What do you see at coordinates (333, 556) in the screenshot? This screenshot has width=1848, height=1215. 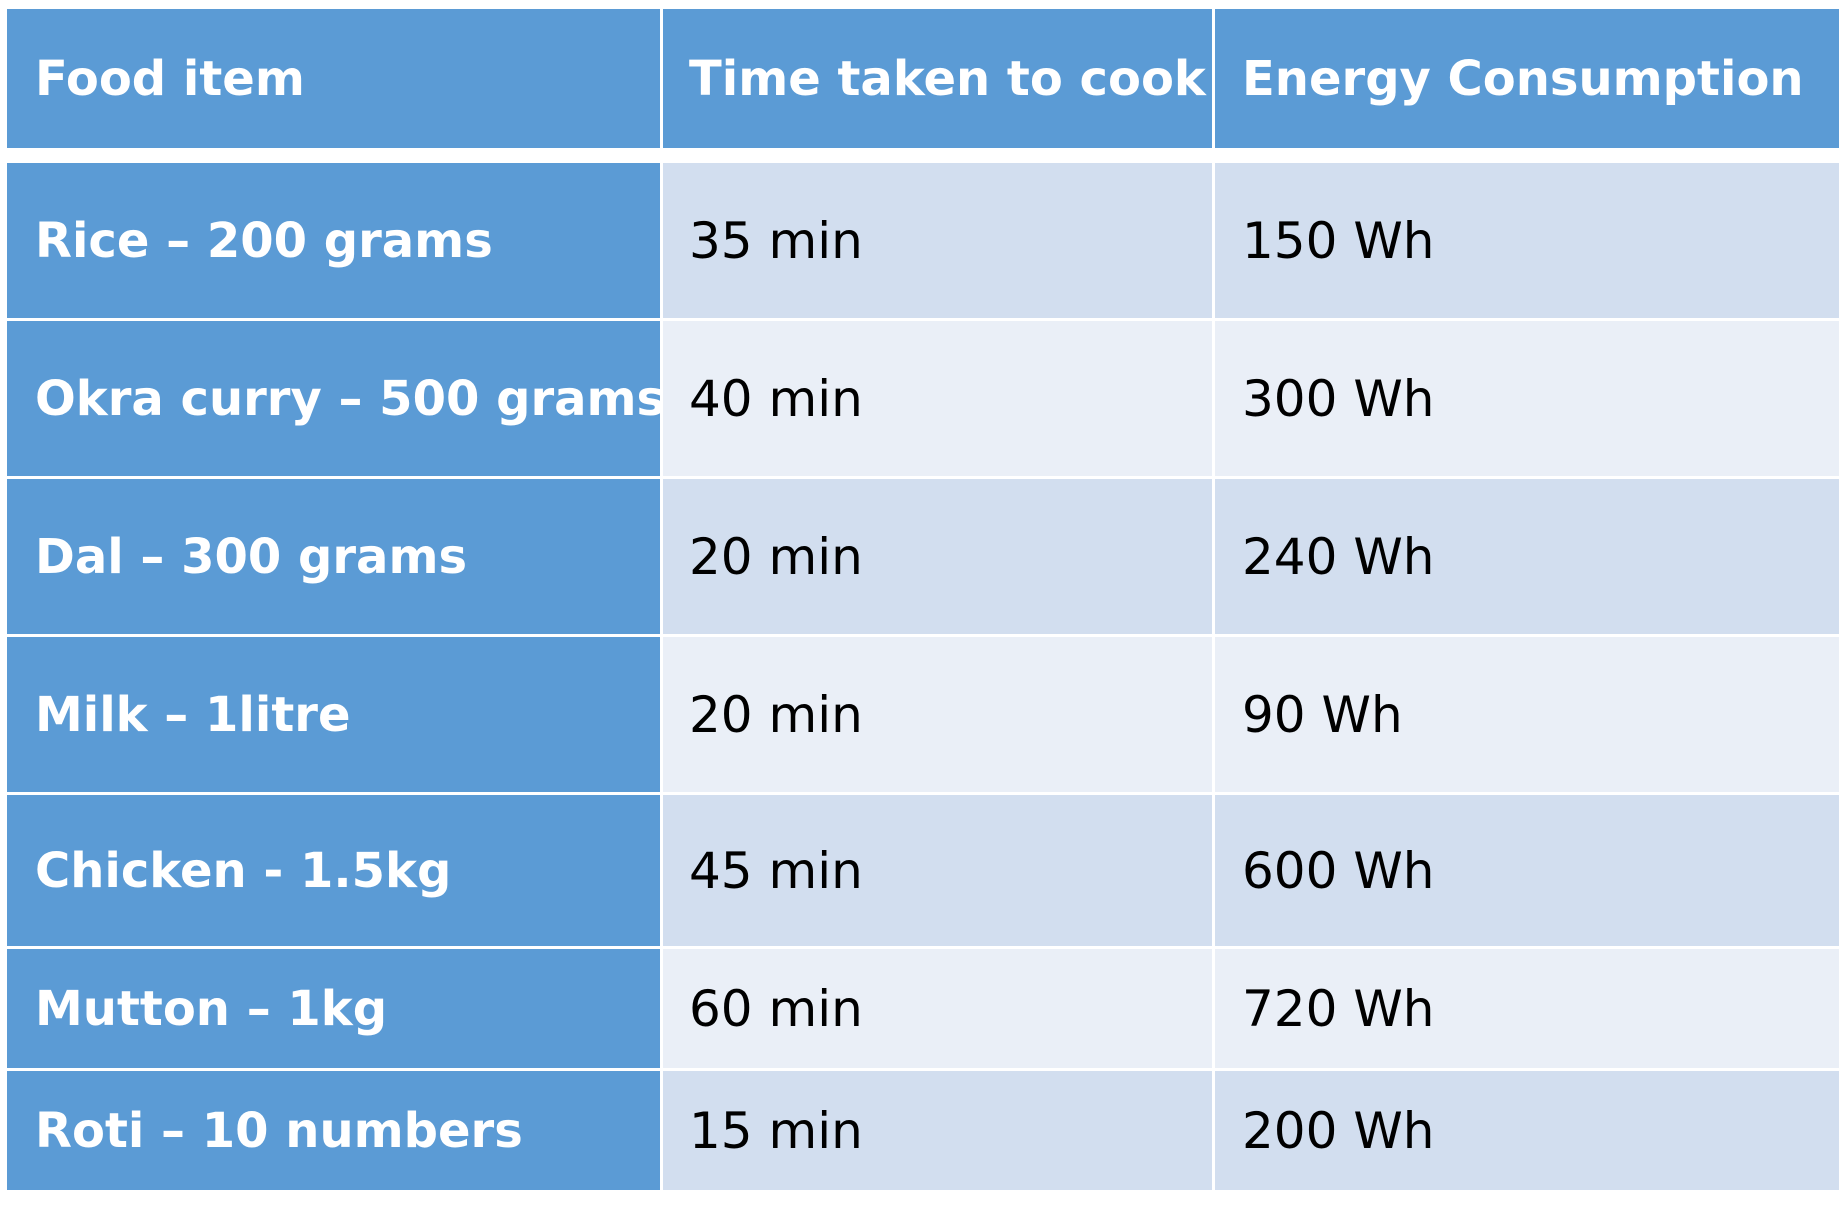 I see `food-item-cell: Dal – 300 grams` at bounding box center [333, 556].